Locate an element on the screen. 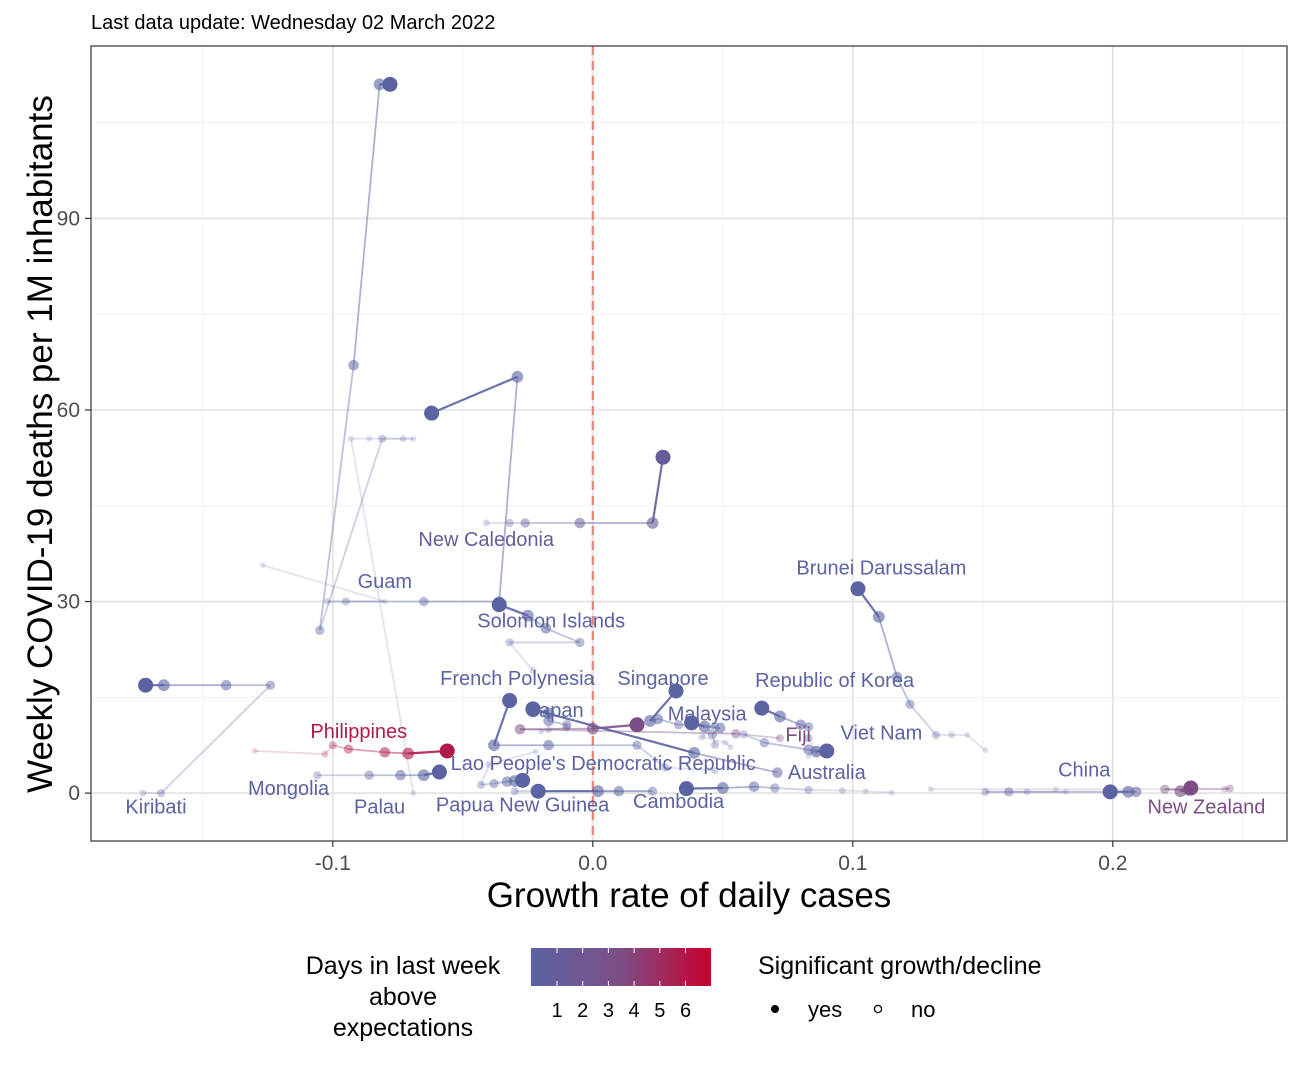 The image size is (1299, 1067). legend-colorbar is located at coordinates (621, 967).